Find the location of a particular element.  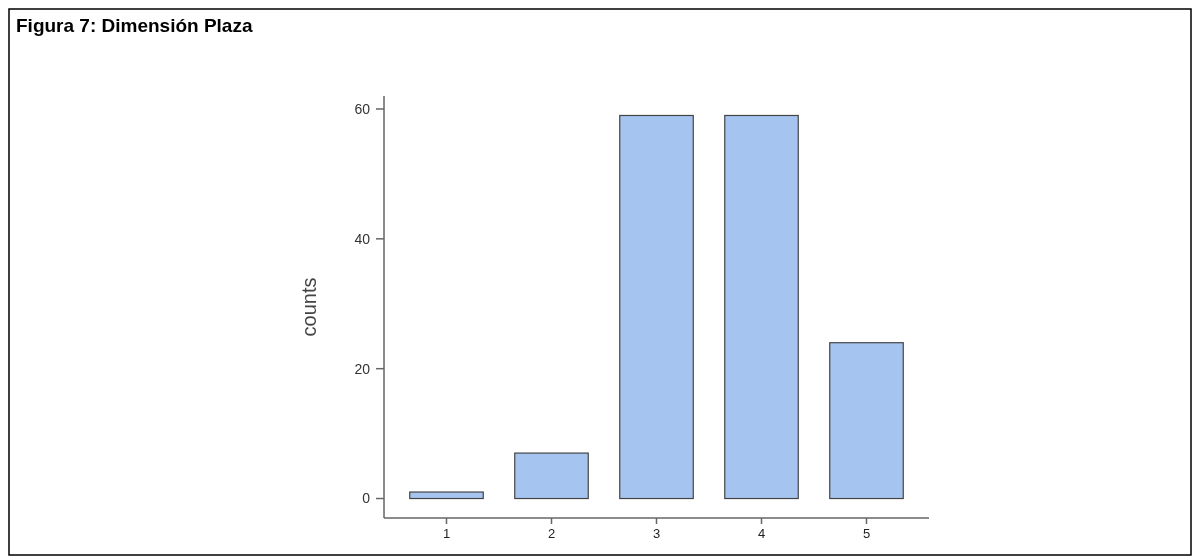

y-tick-label: 60 is located at coordinates (362, 108).